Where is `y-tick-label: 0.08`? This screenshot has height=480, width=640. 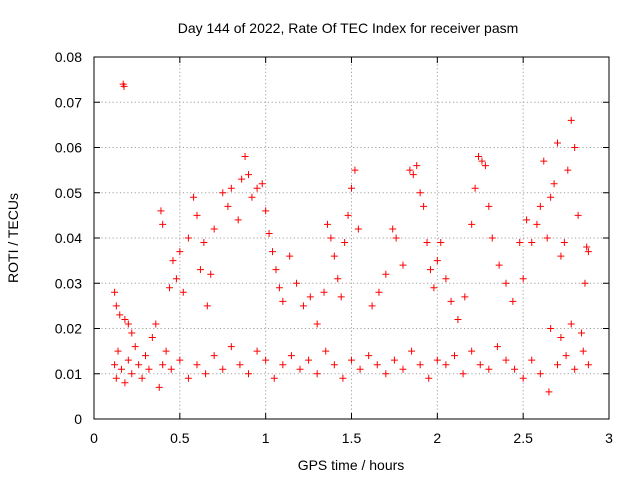
y-tick-label: 0.08 is located at coordinates (68, 57).